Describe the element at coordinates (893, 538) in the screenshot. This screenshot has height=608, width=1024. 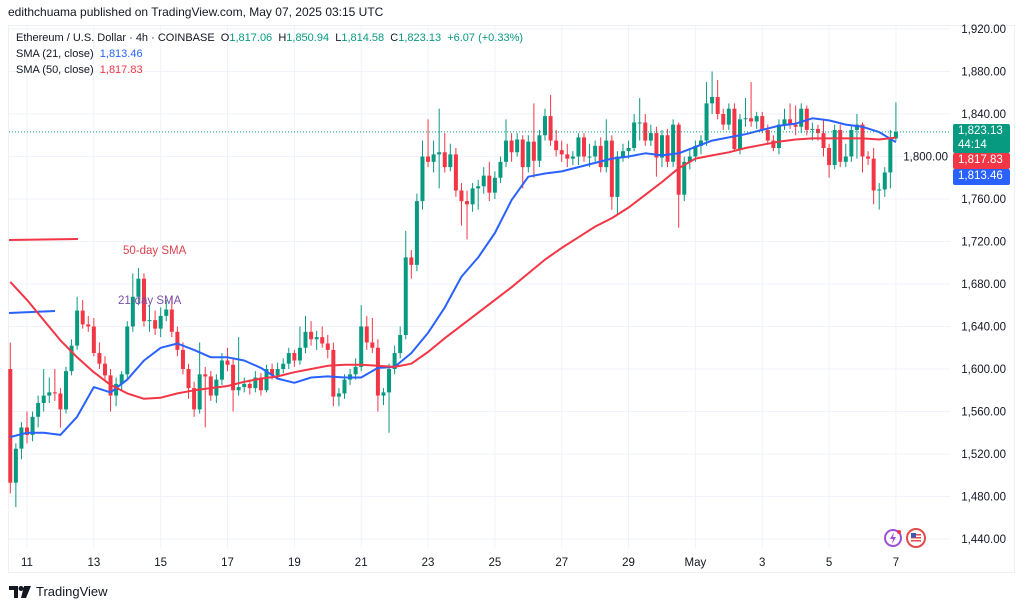
I see `lightning-event-icon` at that location.